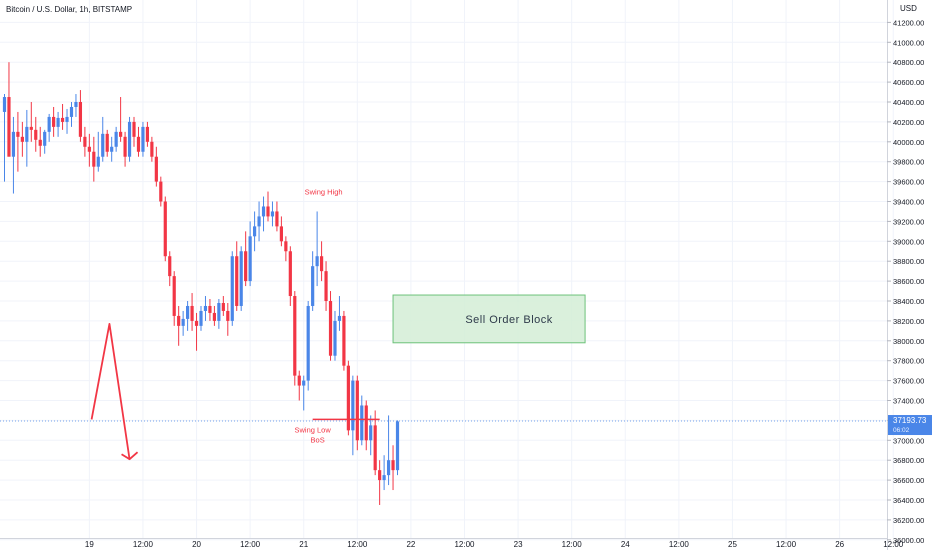  I want to click on time-tick-label: 20, so click(196, 544).